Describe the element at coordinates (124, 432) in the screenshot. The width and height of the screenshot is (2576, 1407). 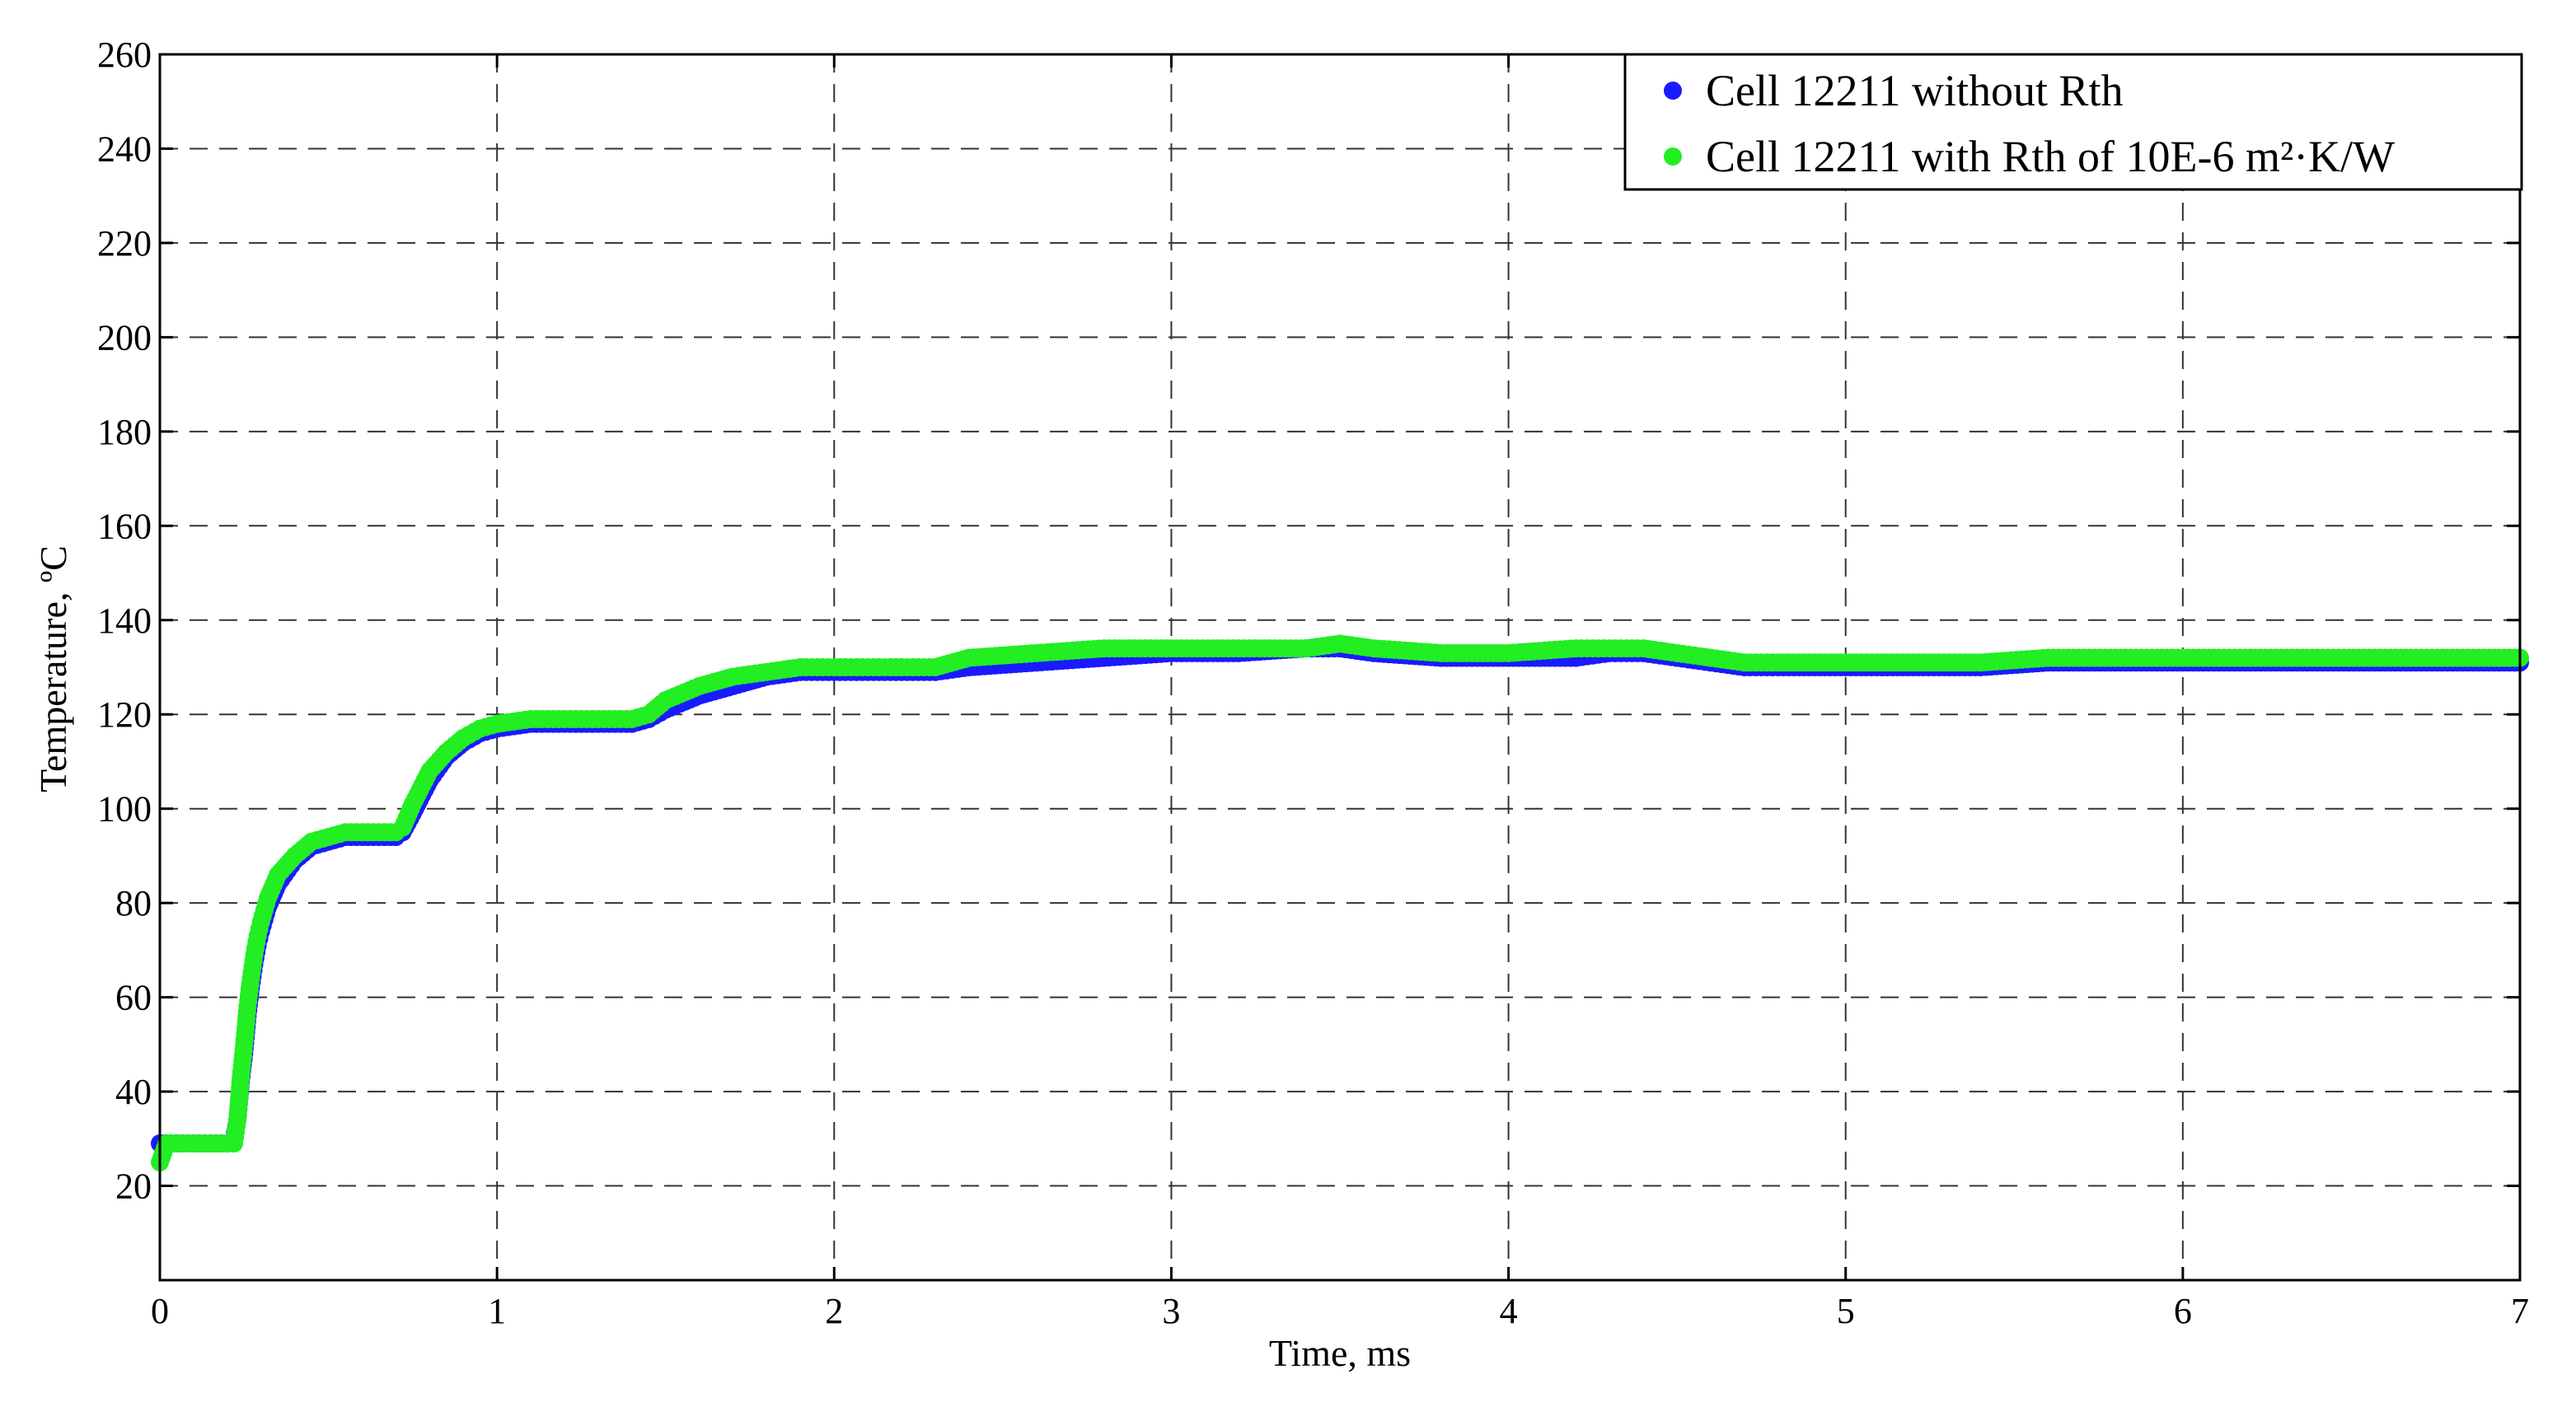
I see `y-tick-label: 180` at that location.